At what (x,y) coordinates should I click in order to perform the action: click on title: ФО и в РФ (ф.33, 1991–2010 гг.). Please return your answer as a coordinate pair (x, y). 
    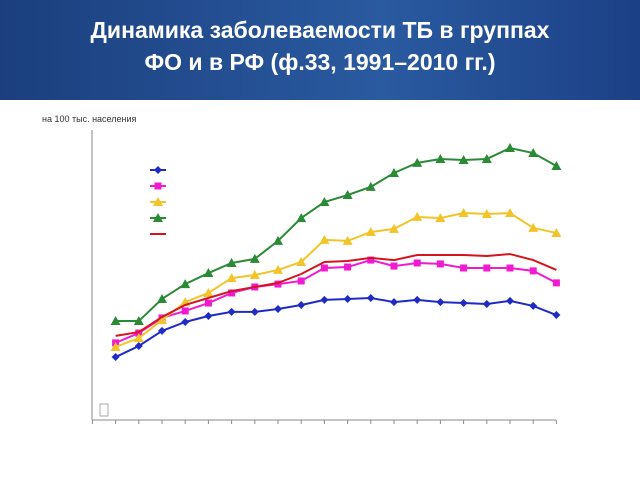
    Looking at the image, I should click on (320, 62).